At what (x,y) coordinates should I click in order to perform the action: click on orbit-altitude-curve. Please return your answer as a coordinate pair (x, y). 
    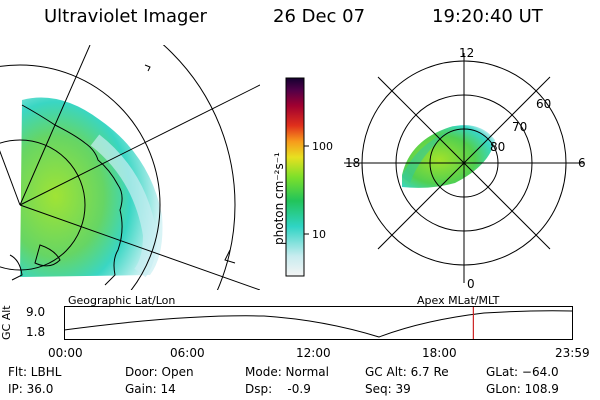
    Looking at the image, I should click on (318, 324).